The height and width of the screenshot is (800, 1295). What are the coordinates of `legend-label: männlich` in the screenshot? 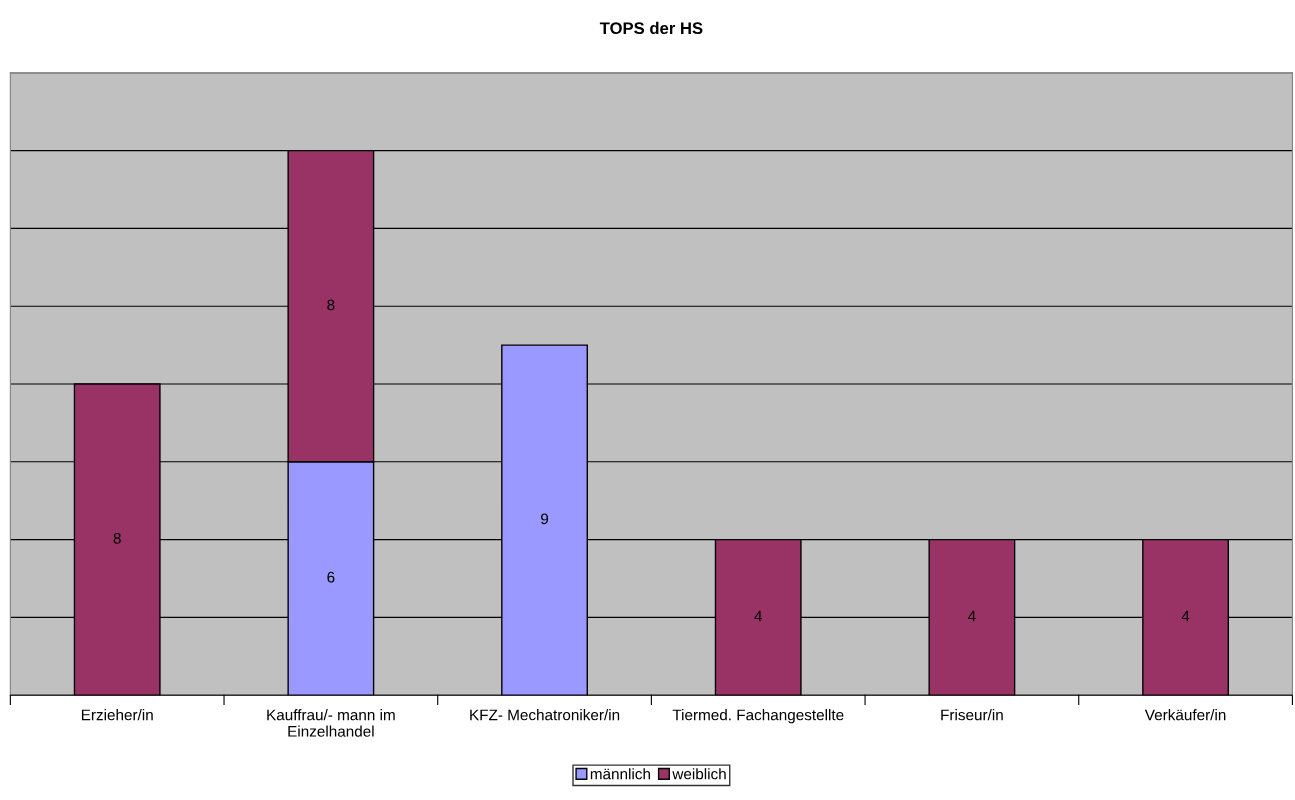 It's located at (620, 774).